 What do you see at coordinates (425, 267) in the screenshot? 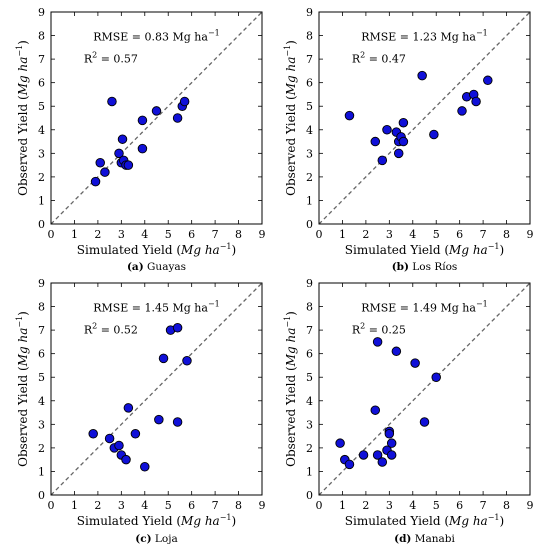
I see `panel-caption: (b) Los Ríos` at bounding box center [425, 267].